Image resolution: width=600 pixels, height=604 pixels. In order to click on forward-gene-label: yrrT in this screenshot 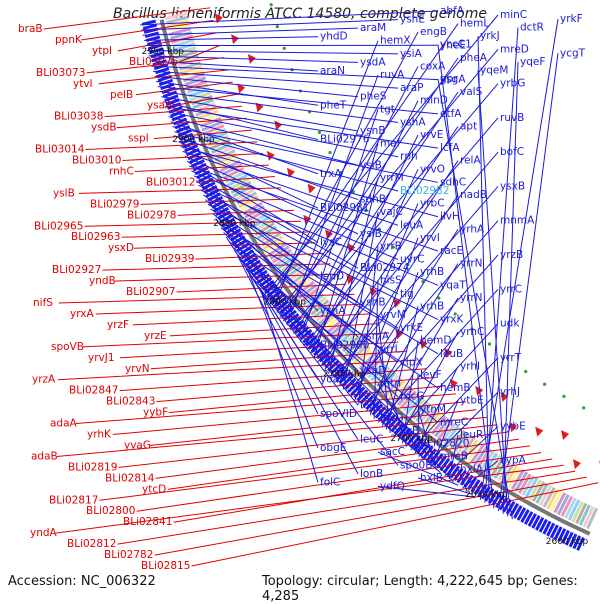, I will do `click(511, 358)`.